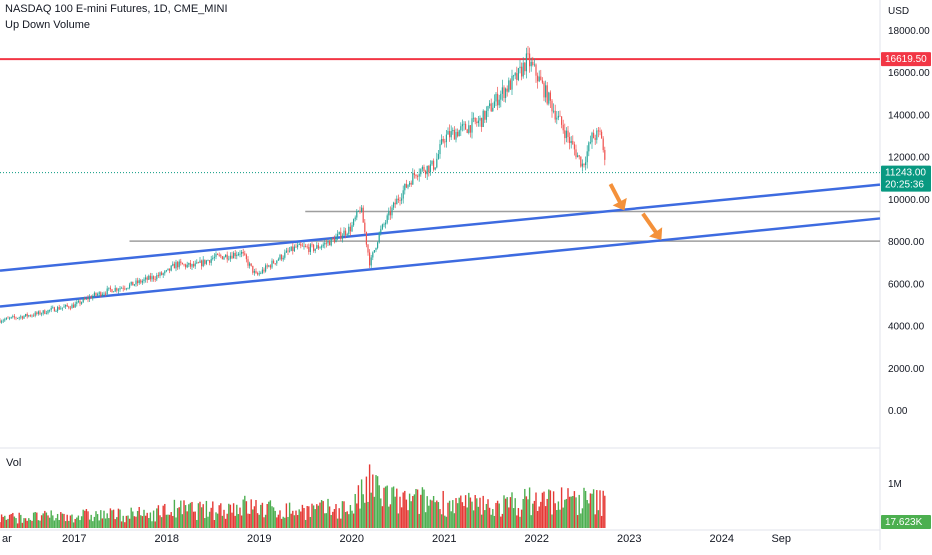 The image size is (932, 555). I want to click on last-price-badge-text: 20:25:36, so click(904, 185).